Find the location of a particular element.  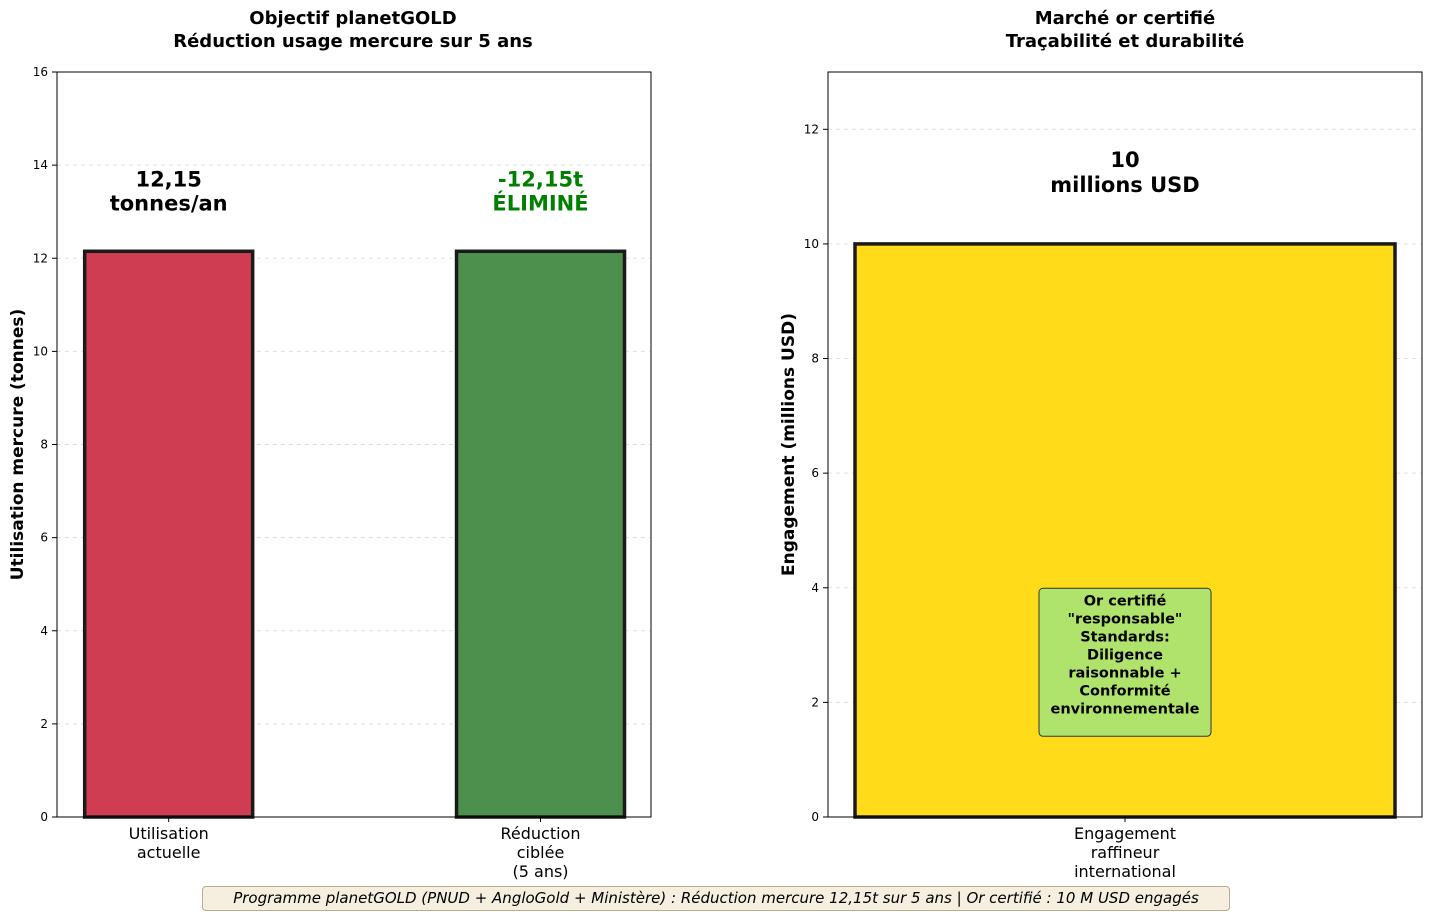

x-tick-label: Engagement raffineur international is located at coordinates (1125, 852).